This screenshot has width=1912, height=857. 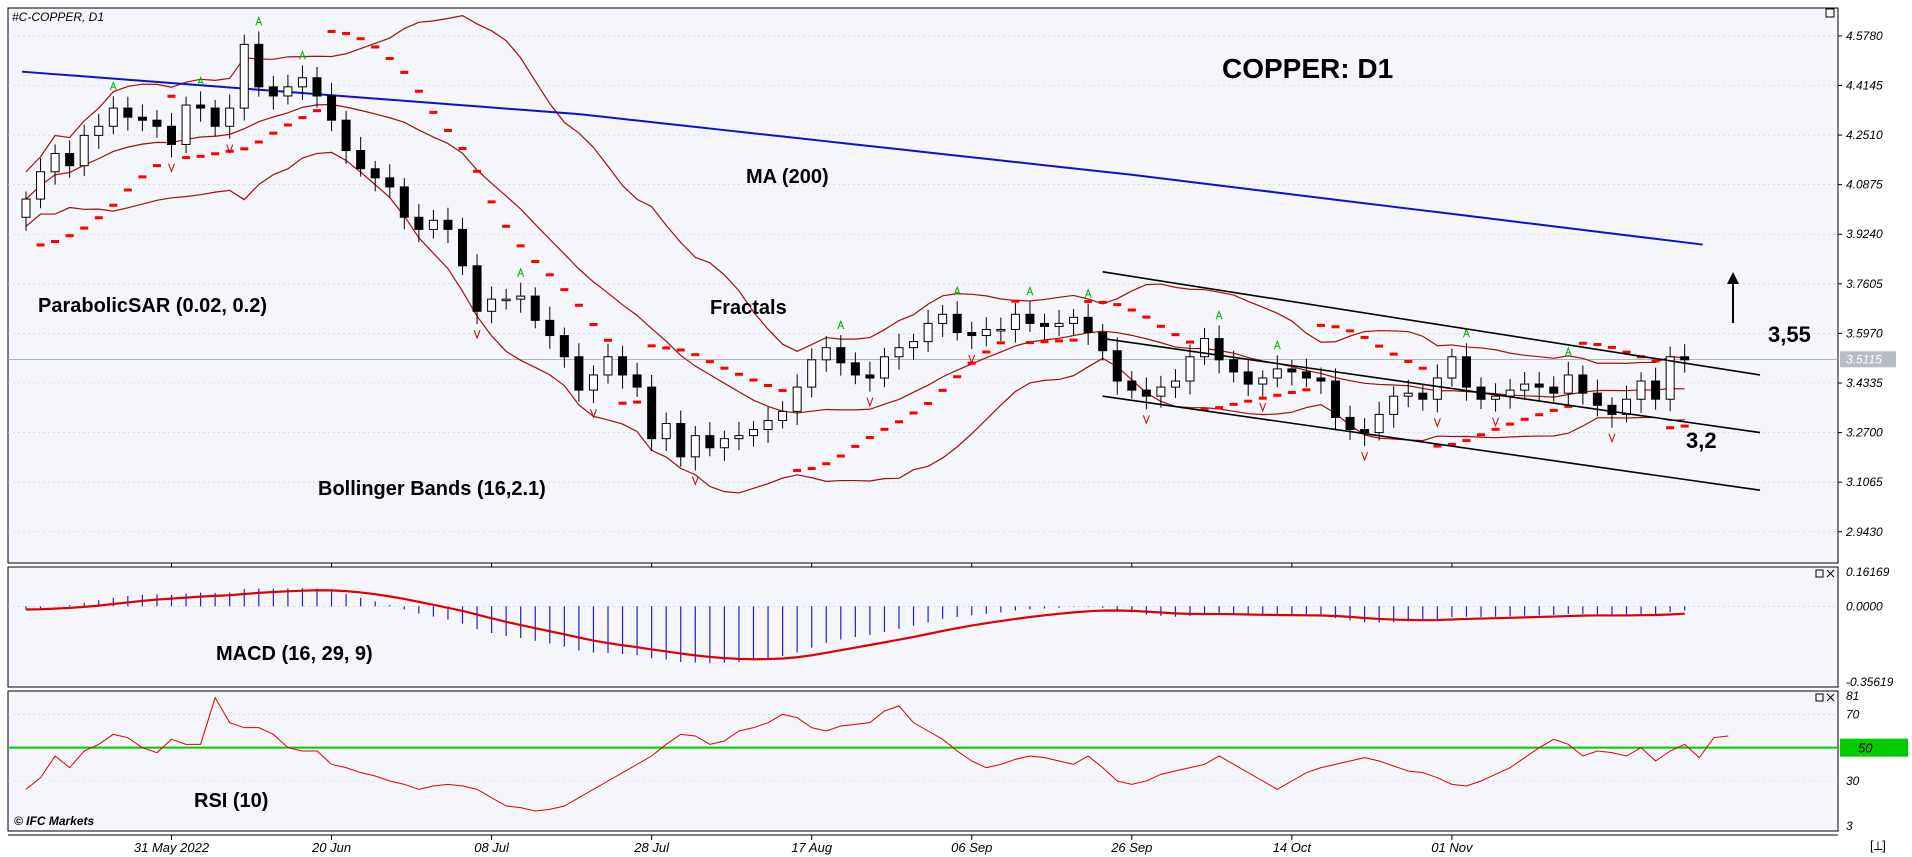 I want to click on copyright-label: © IFC Markets, so click(x=54, y=821).